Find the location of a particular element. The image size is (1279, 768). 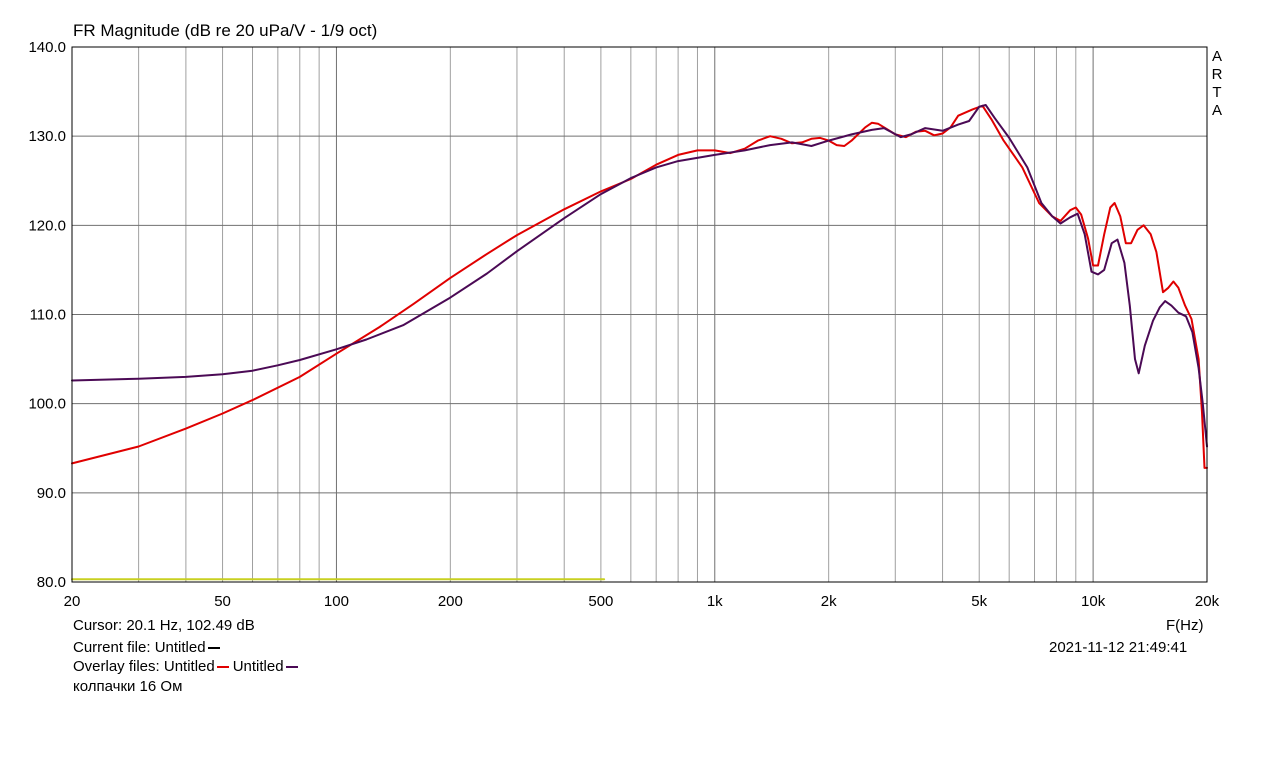

cursor-readout: Cursor: 20.1 Hz, 102.49 dB is located at coordinates (164, 625).